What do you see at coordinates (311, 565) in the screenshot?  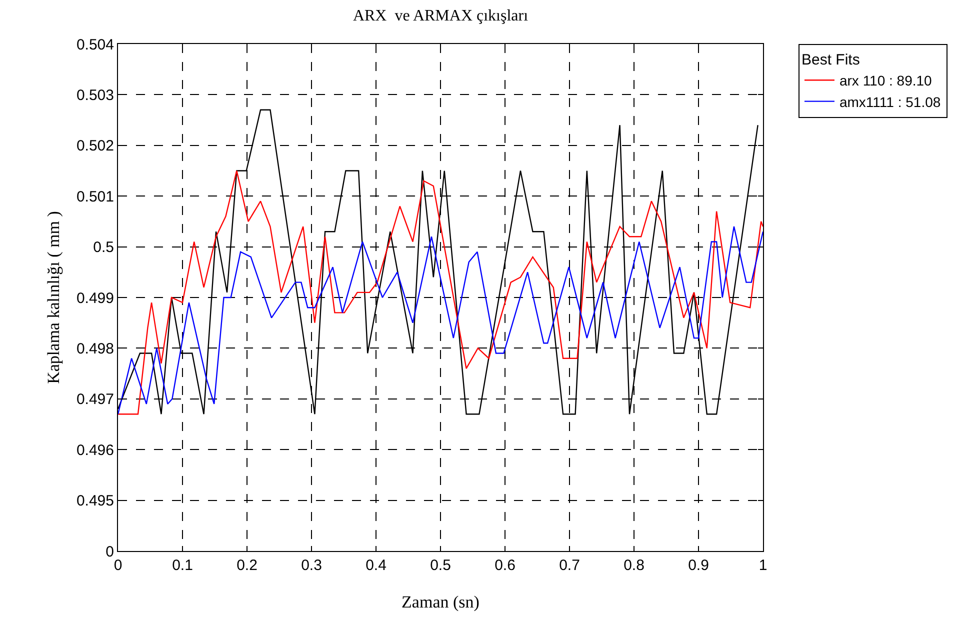 I see `x-tick-label: 0.3` at bounding box center [311, 565].